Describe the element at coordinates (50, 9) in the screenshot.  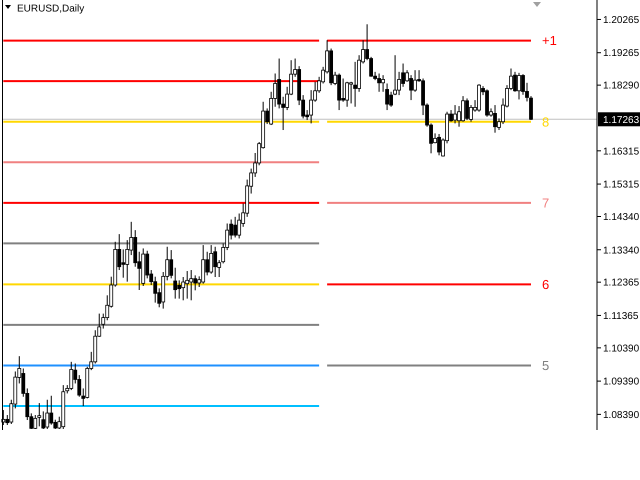
I see `chart-title: EURUSD,Daily` at that location.